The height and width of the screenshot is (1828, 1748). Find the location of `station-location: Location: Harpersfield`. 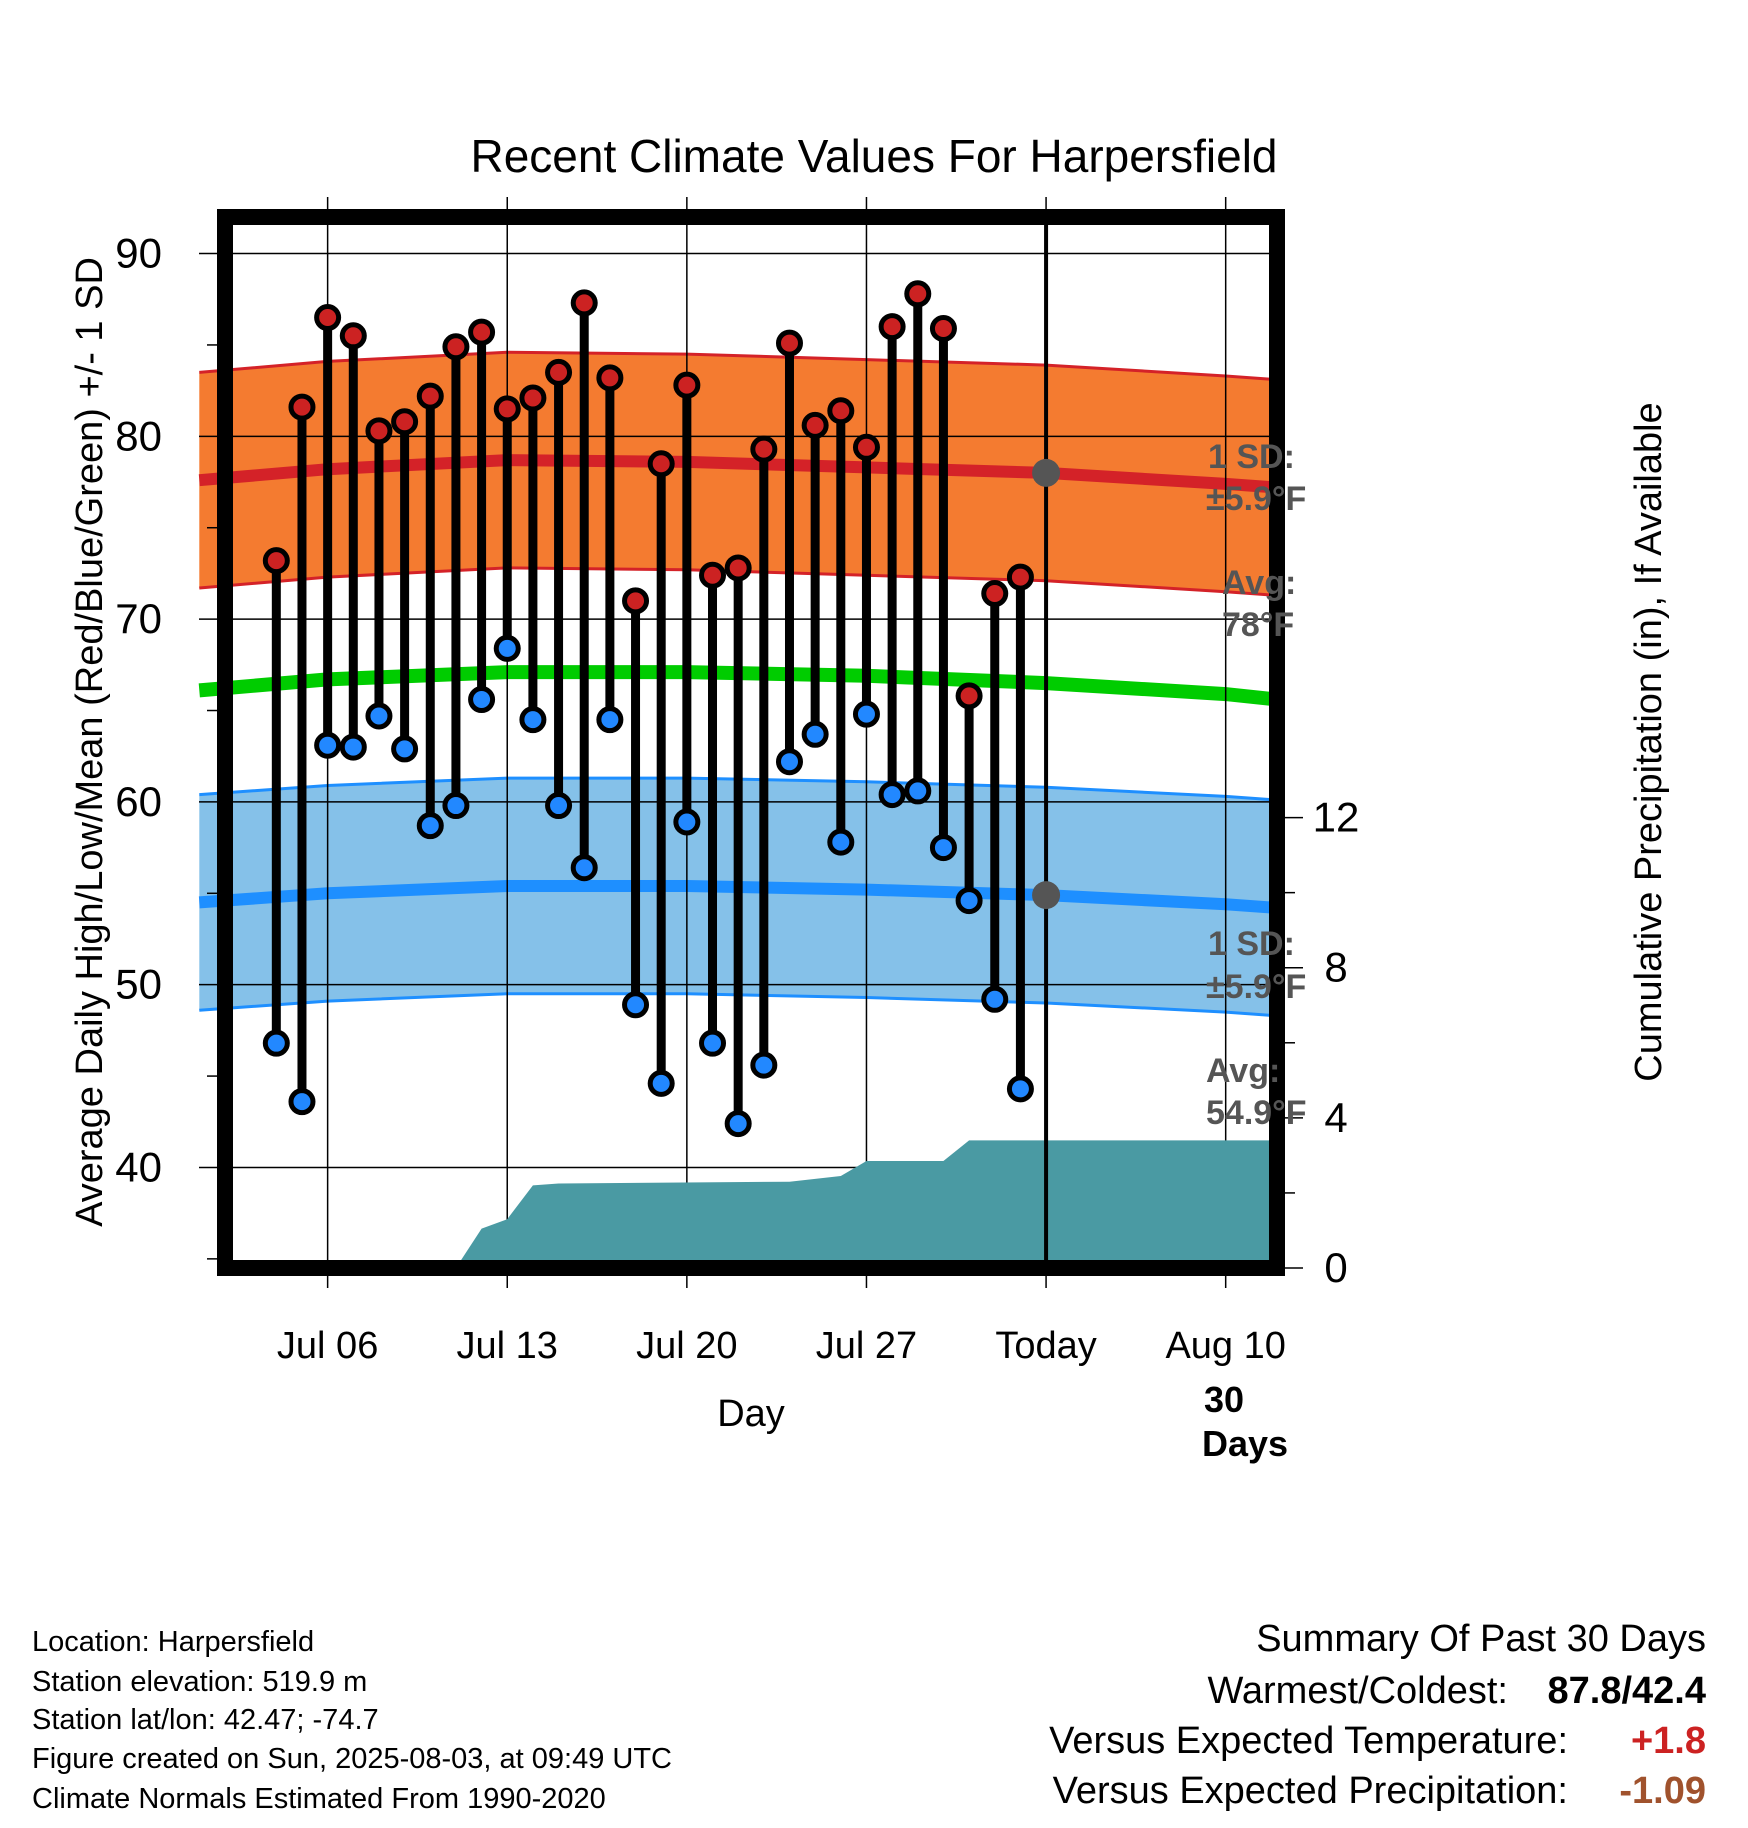

station-location: Location: Harpersfield is located at coordinates (173, 1642).